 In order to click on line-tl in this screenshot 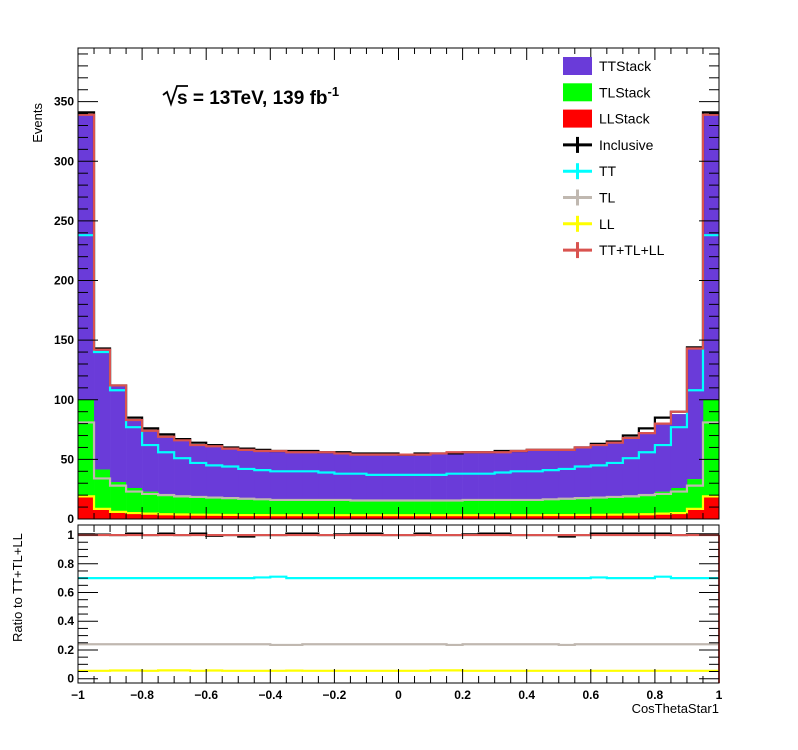, I will do `click(398, 461)`.